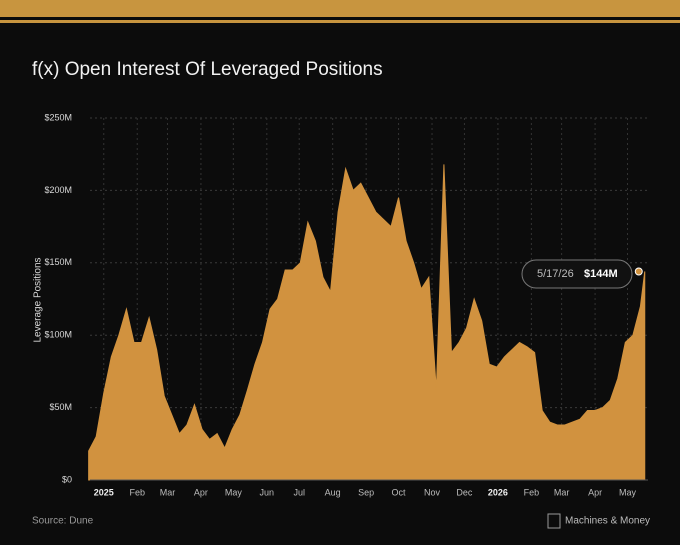  Describe the element at coordinates (38, 299) in the screenshot. I see `y-axis-label: Leverage Positions` at that location.